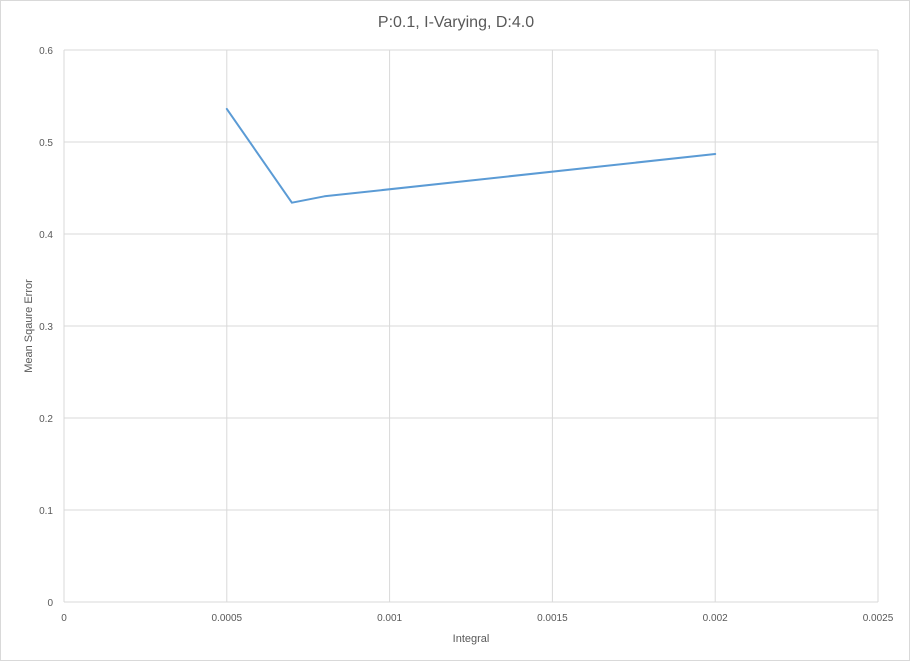 The image size is (910, 662). I want to click on x-tick-label: 0.002, so click(715, 618).